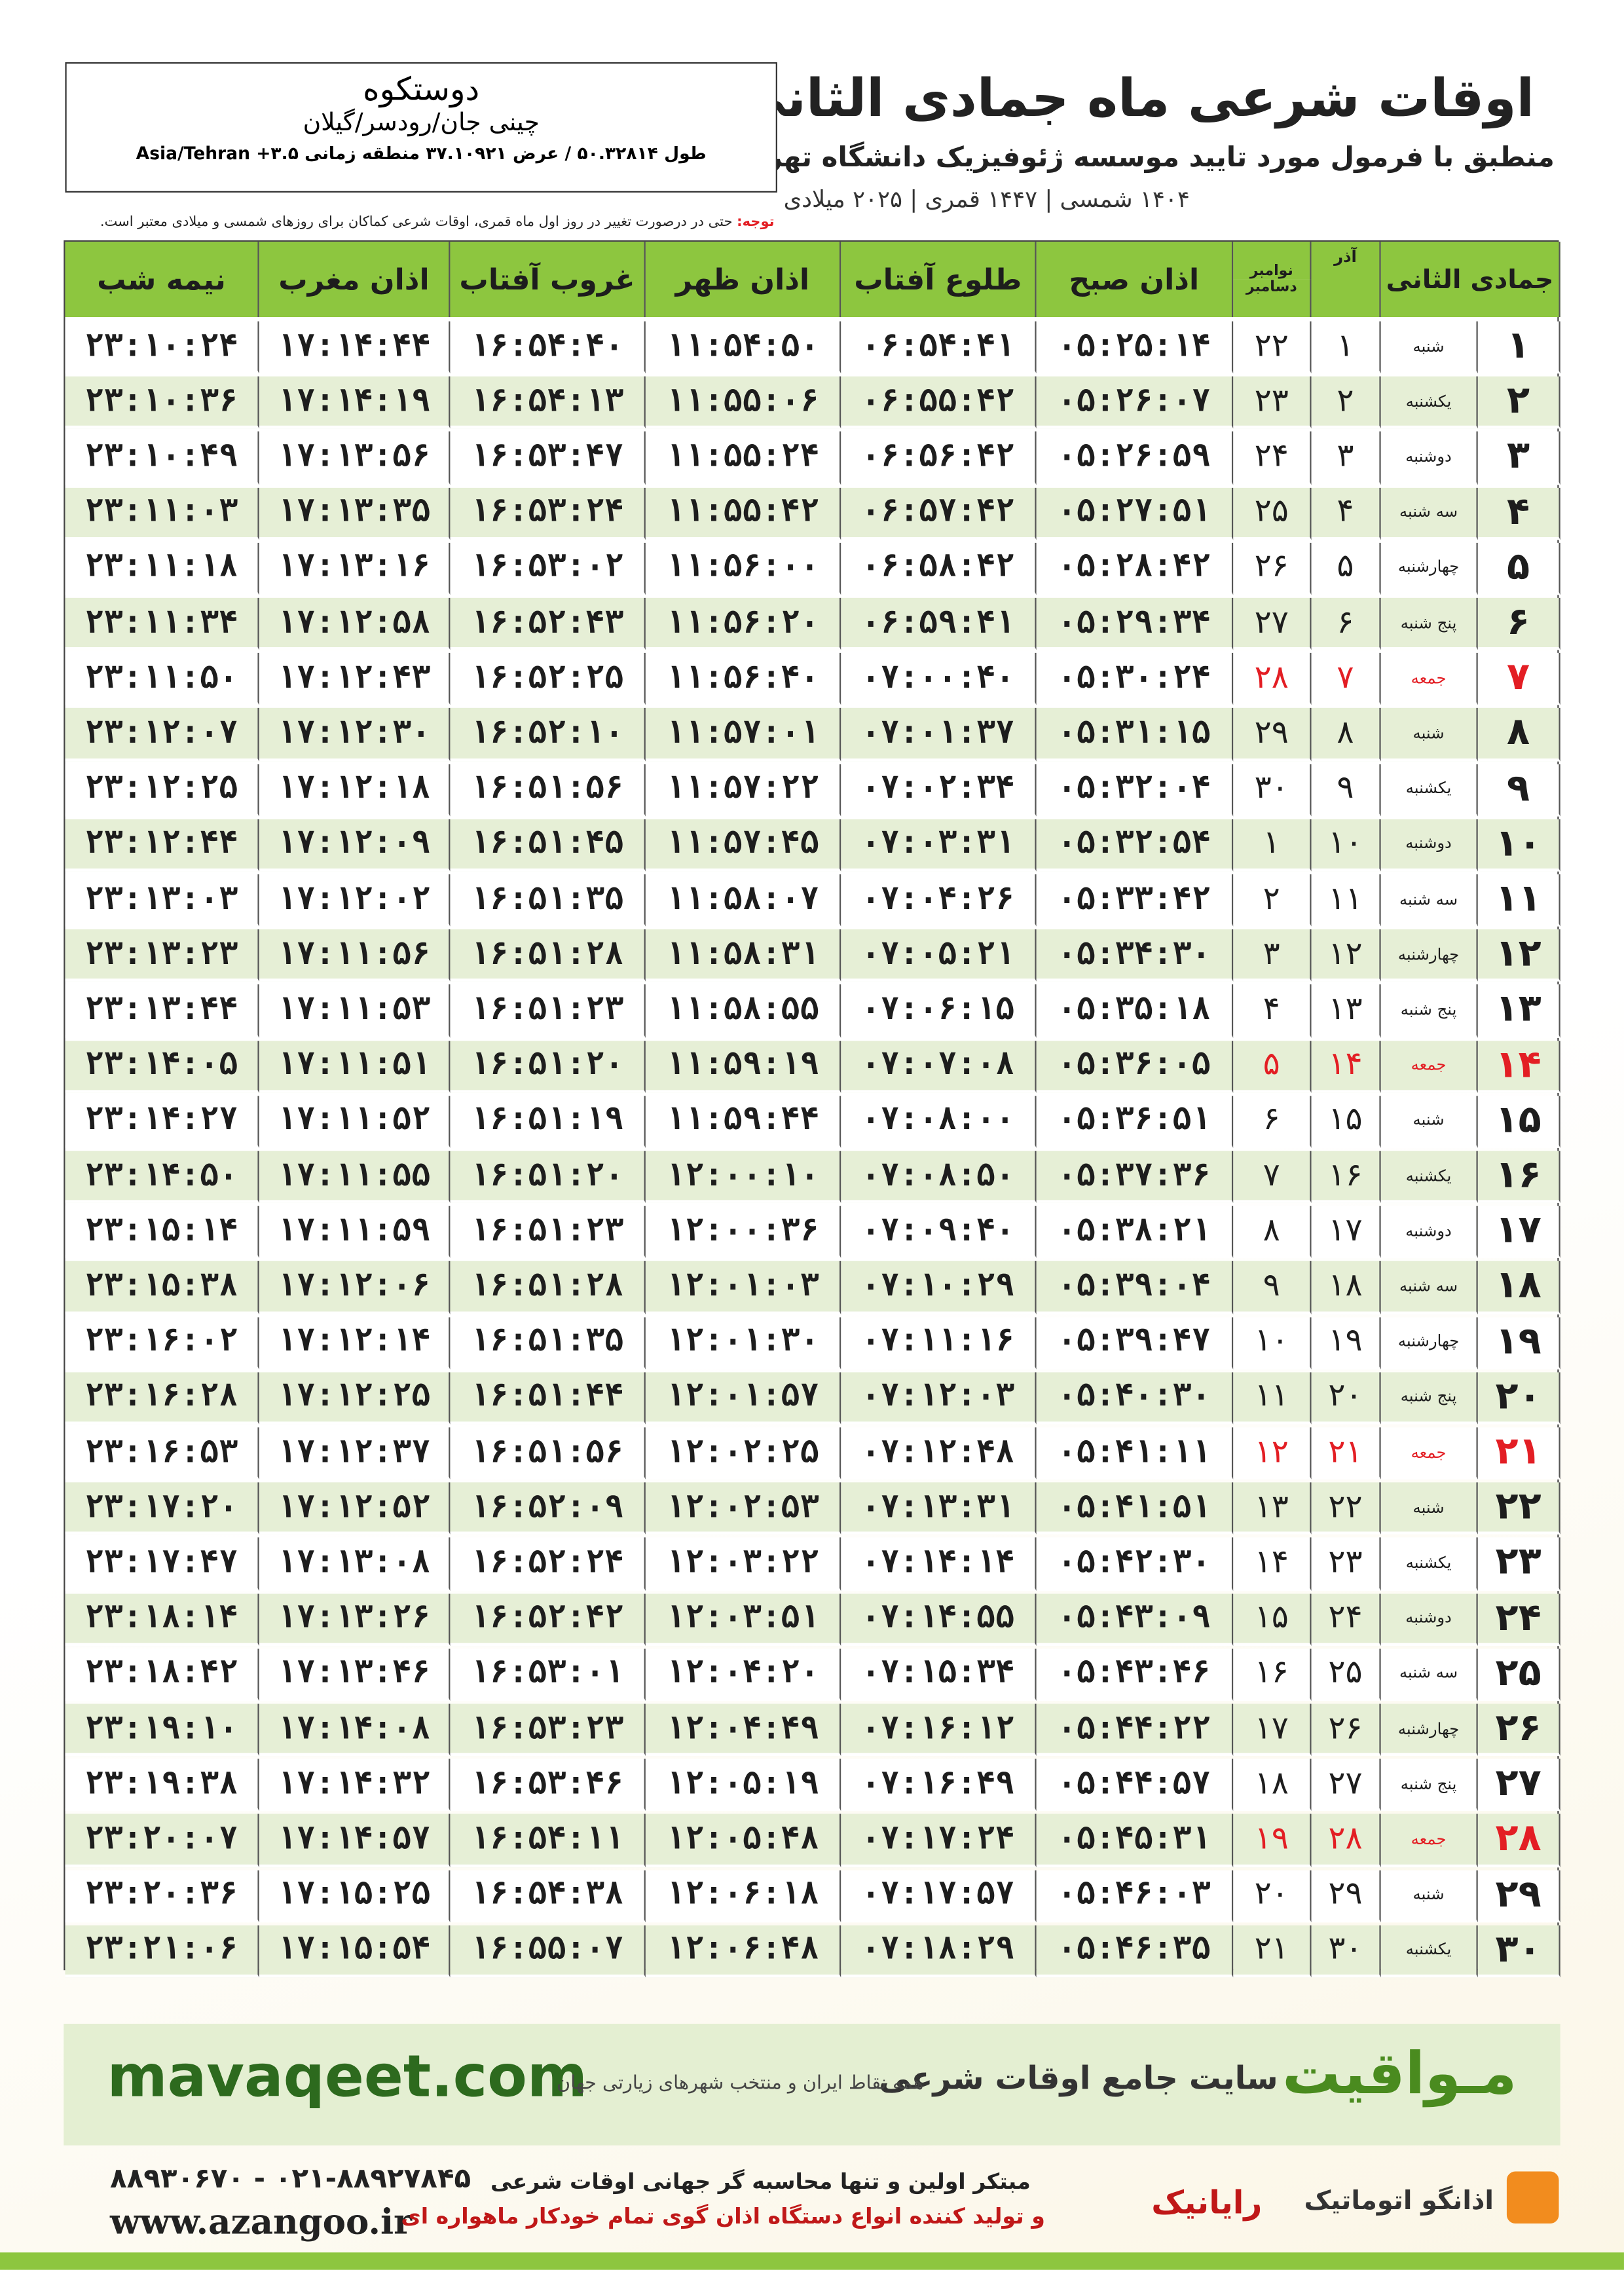 This screenshot has height=2270, width=1624. Describe the element at coordinates (1135, 403) in the screenshot. I see `time: ۰۵:۲۶:۰۷` at that location.